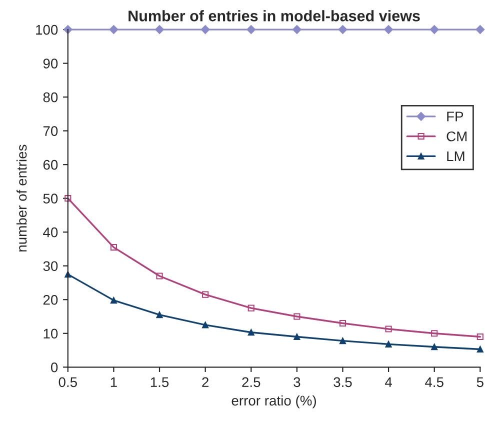 The image size is (485, 422). What do you see at coordinates (50, 199) in the screenshot?
I see `y-tick-label: 50` at bounding box center [50, 199].